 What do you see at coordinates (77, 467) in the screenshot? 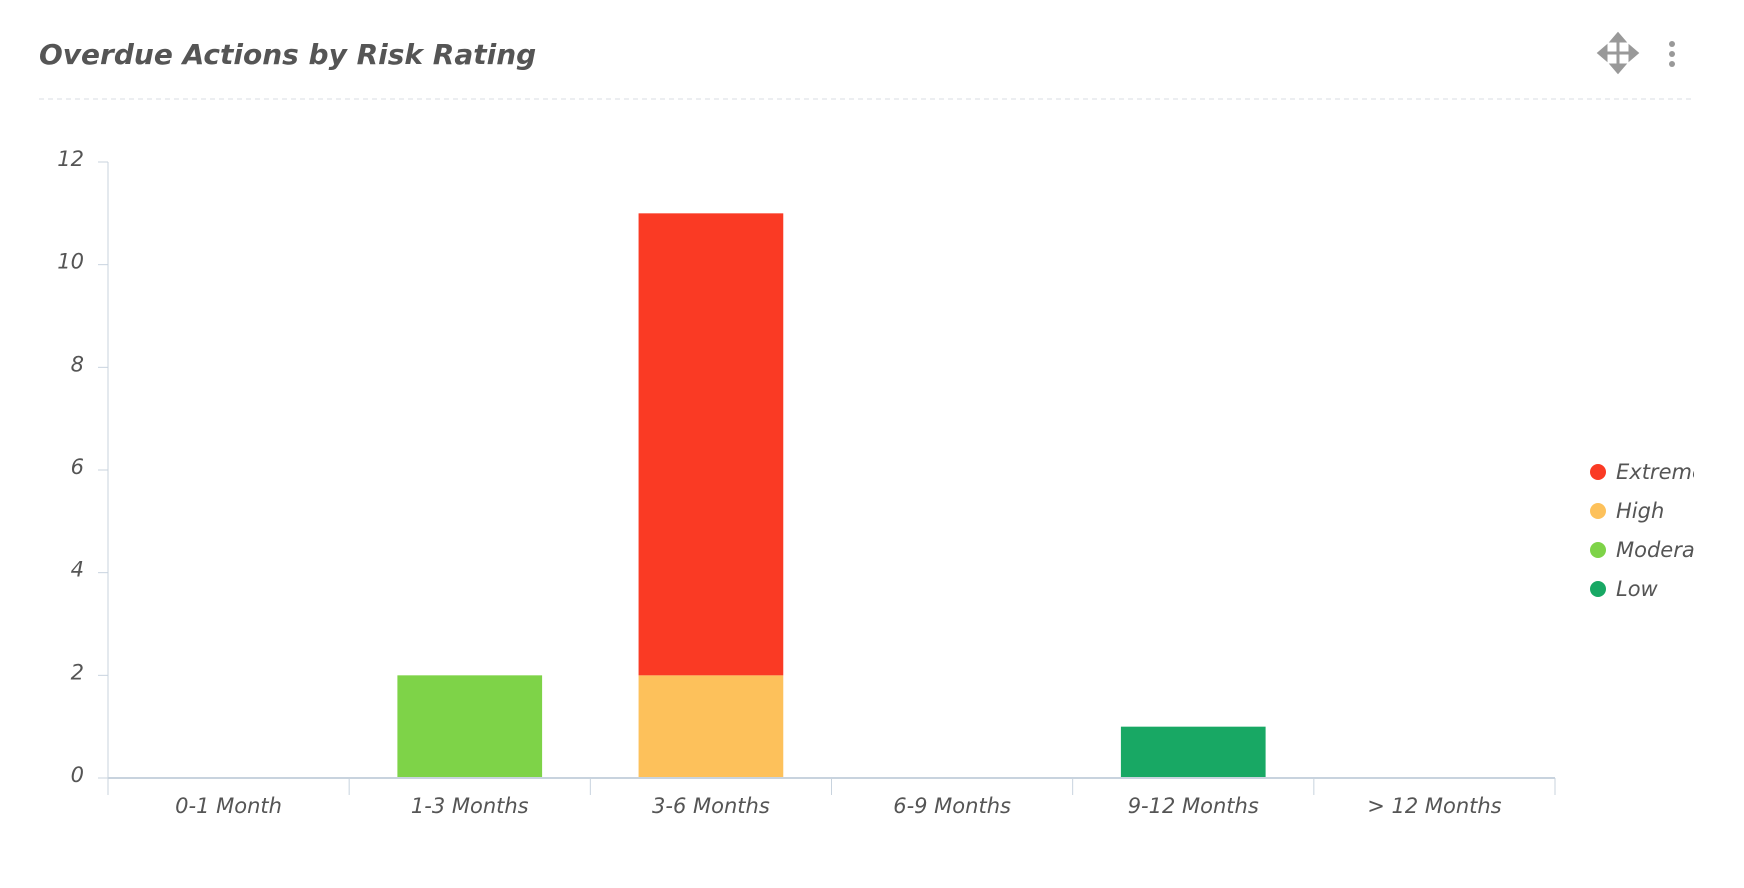
I see `y-tick-label: 6` at bounding box center [77, 467].